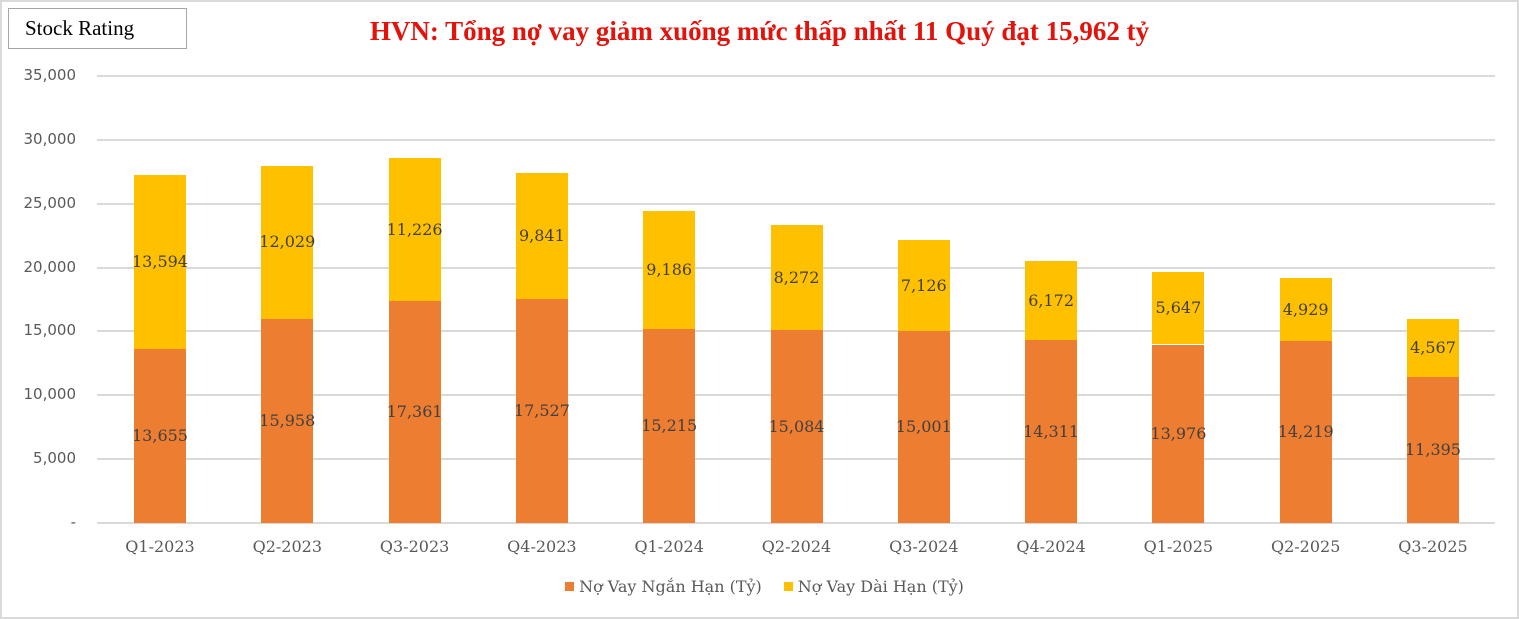 This screenshot has height=619, width=1519. Describe the element at coordinates (50, 202) in the screenshot. I see `y-tick-label: 25,000` at that location.